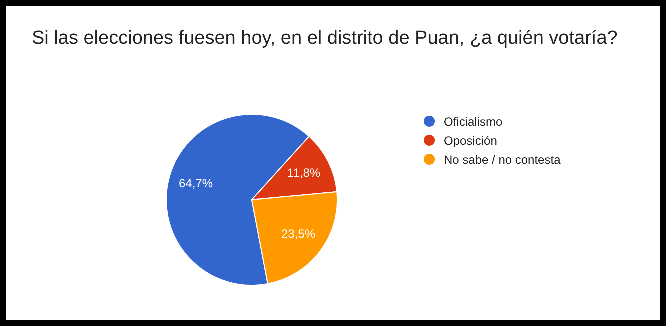  I want to click on data-label: 11,8%, so click(304, 173).